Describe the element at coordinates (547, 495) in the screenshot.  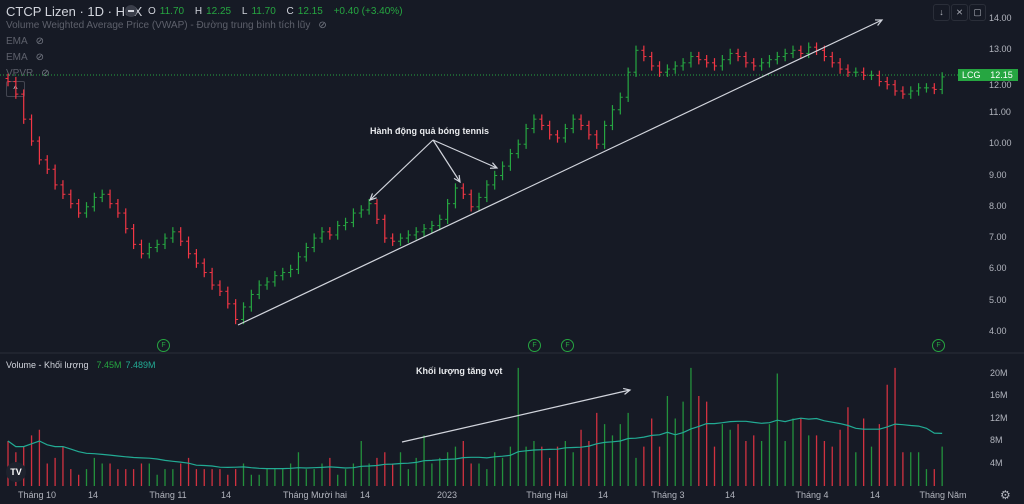
I see `time-tick-label: Tháng Hai` at that location.